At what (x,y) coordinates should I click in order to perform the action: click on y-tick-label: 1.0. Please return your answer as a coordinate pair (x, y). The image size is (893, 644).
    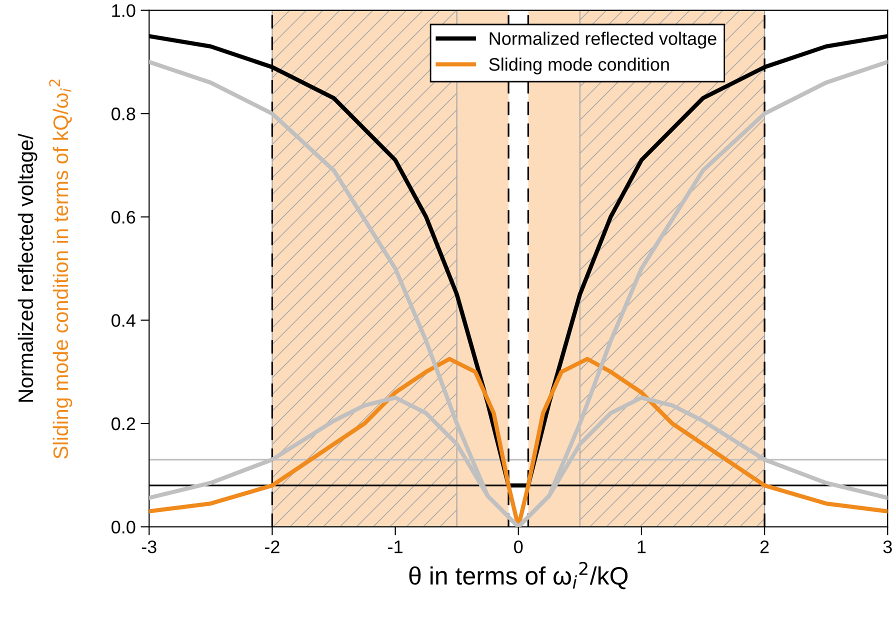
    Looking at the image, I should click on (124, 11).